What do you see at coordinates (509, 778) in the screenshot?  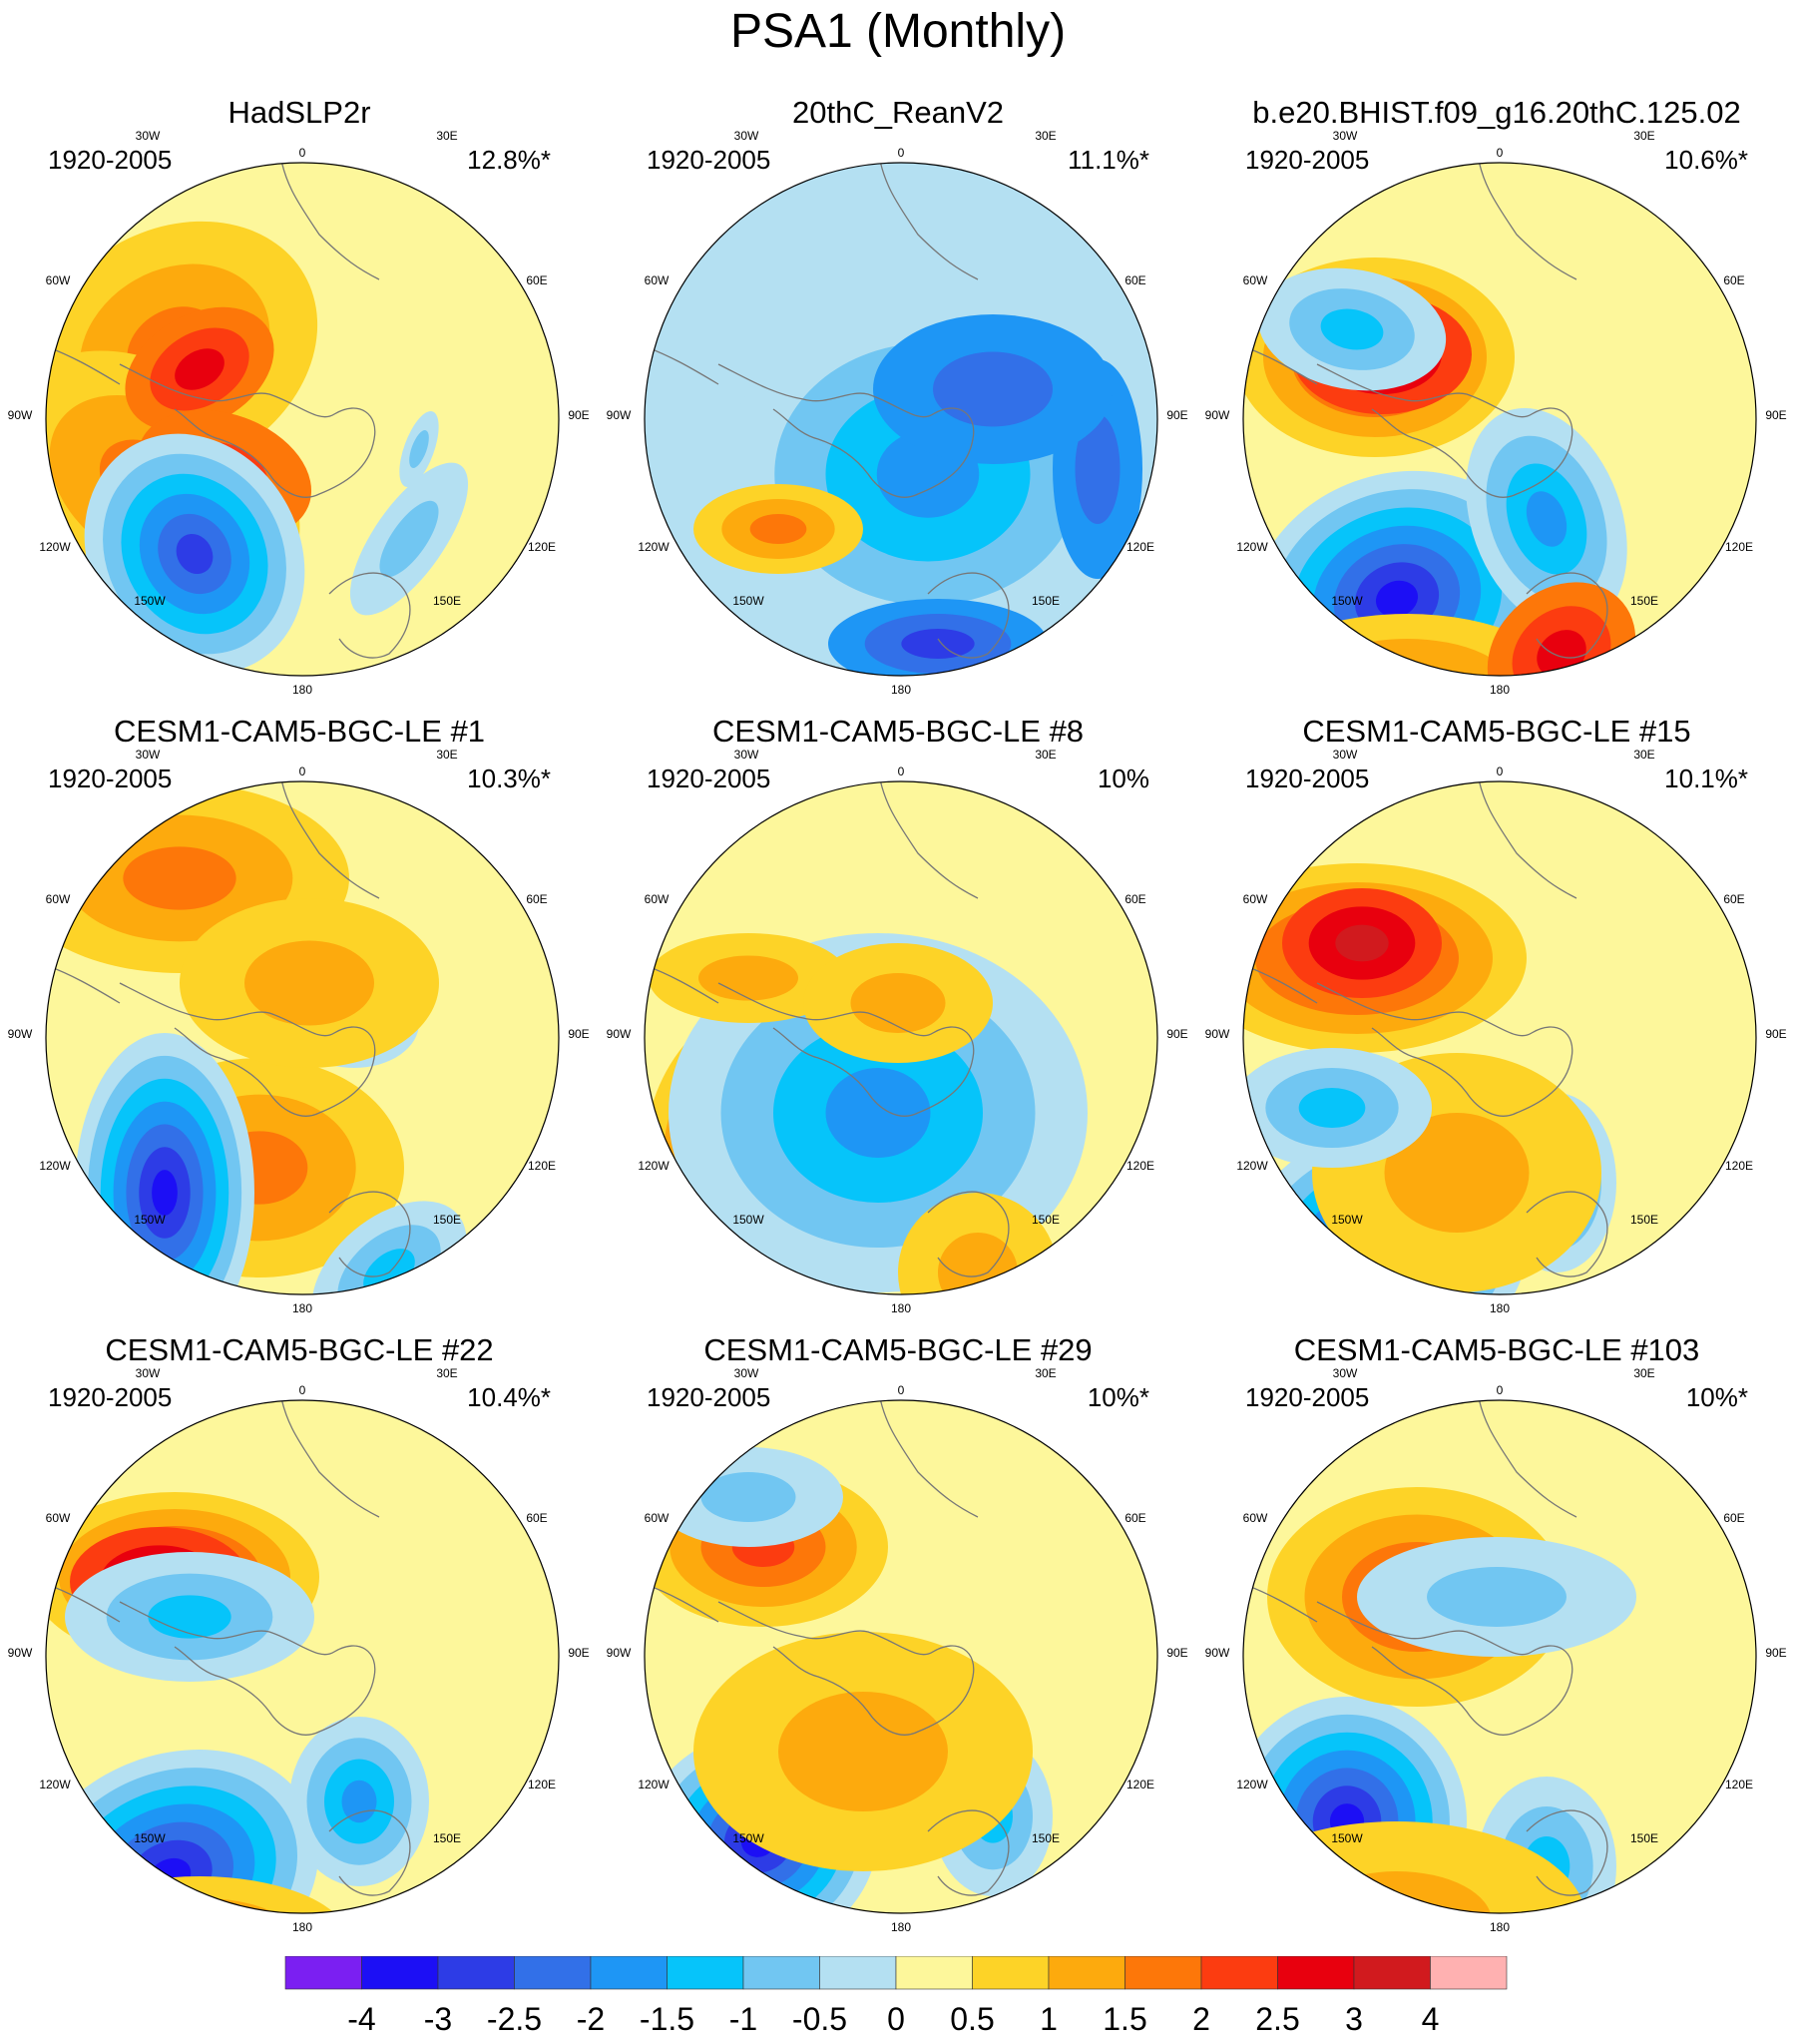 I see `panel-variance: 10.3%*` at bounding box center [509, 778].